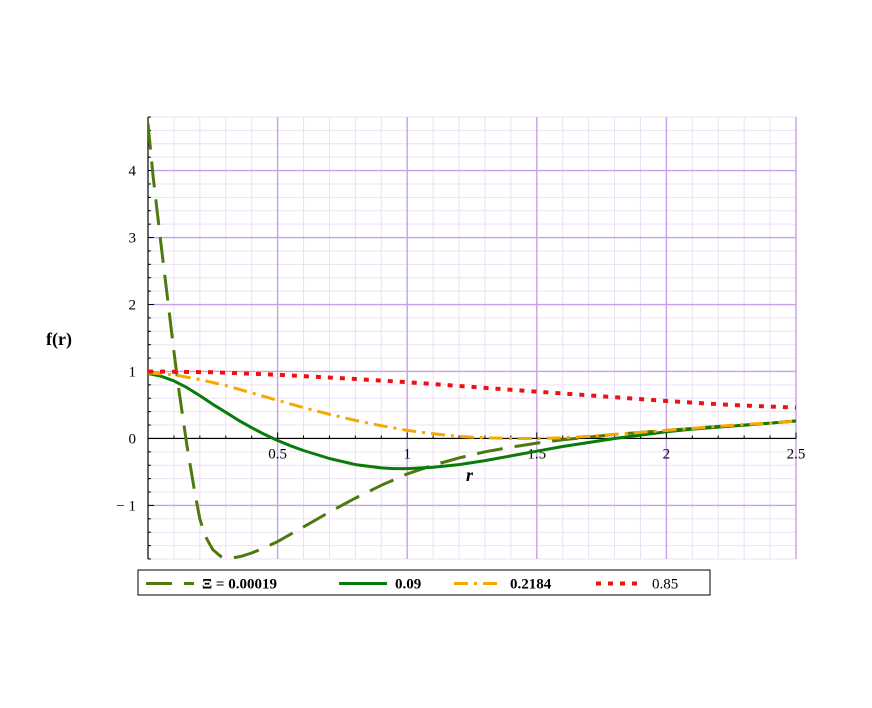 Image resolution: width=872 pixels, height=708 pixels. What do you see at coordinates (665, 585) in the screenshot?
I see `legend-label-3: 0.85` at bounding box center [665, 585].